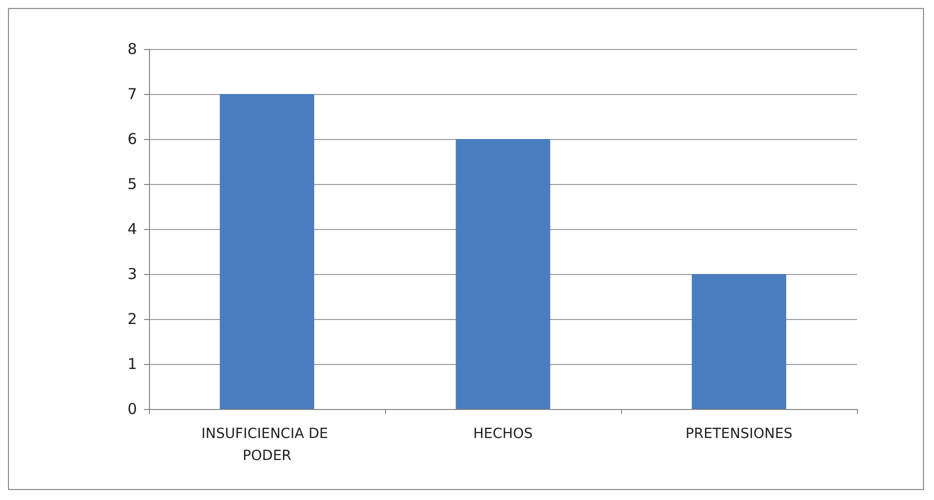  What do you see at coordinates (132, 319) in the screenshot?
I see `y-tick-label: 2` at bounding box center [132, 319].